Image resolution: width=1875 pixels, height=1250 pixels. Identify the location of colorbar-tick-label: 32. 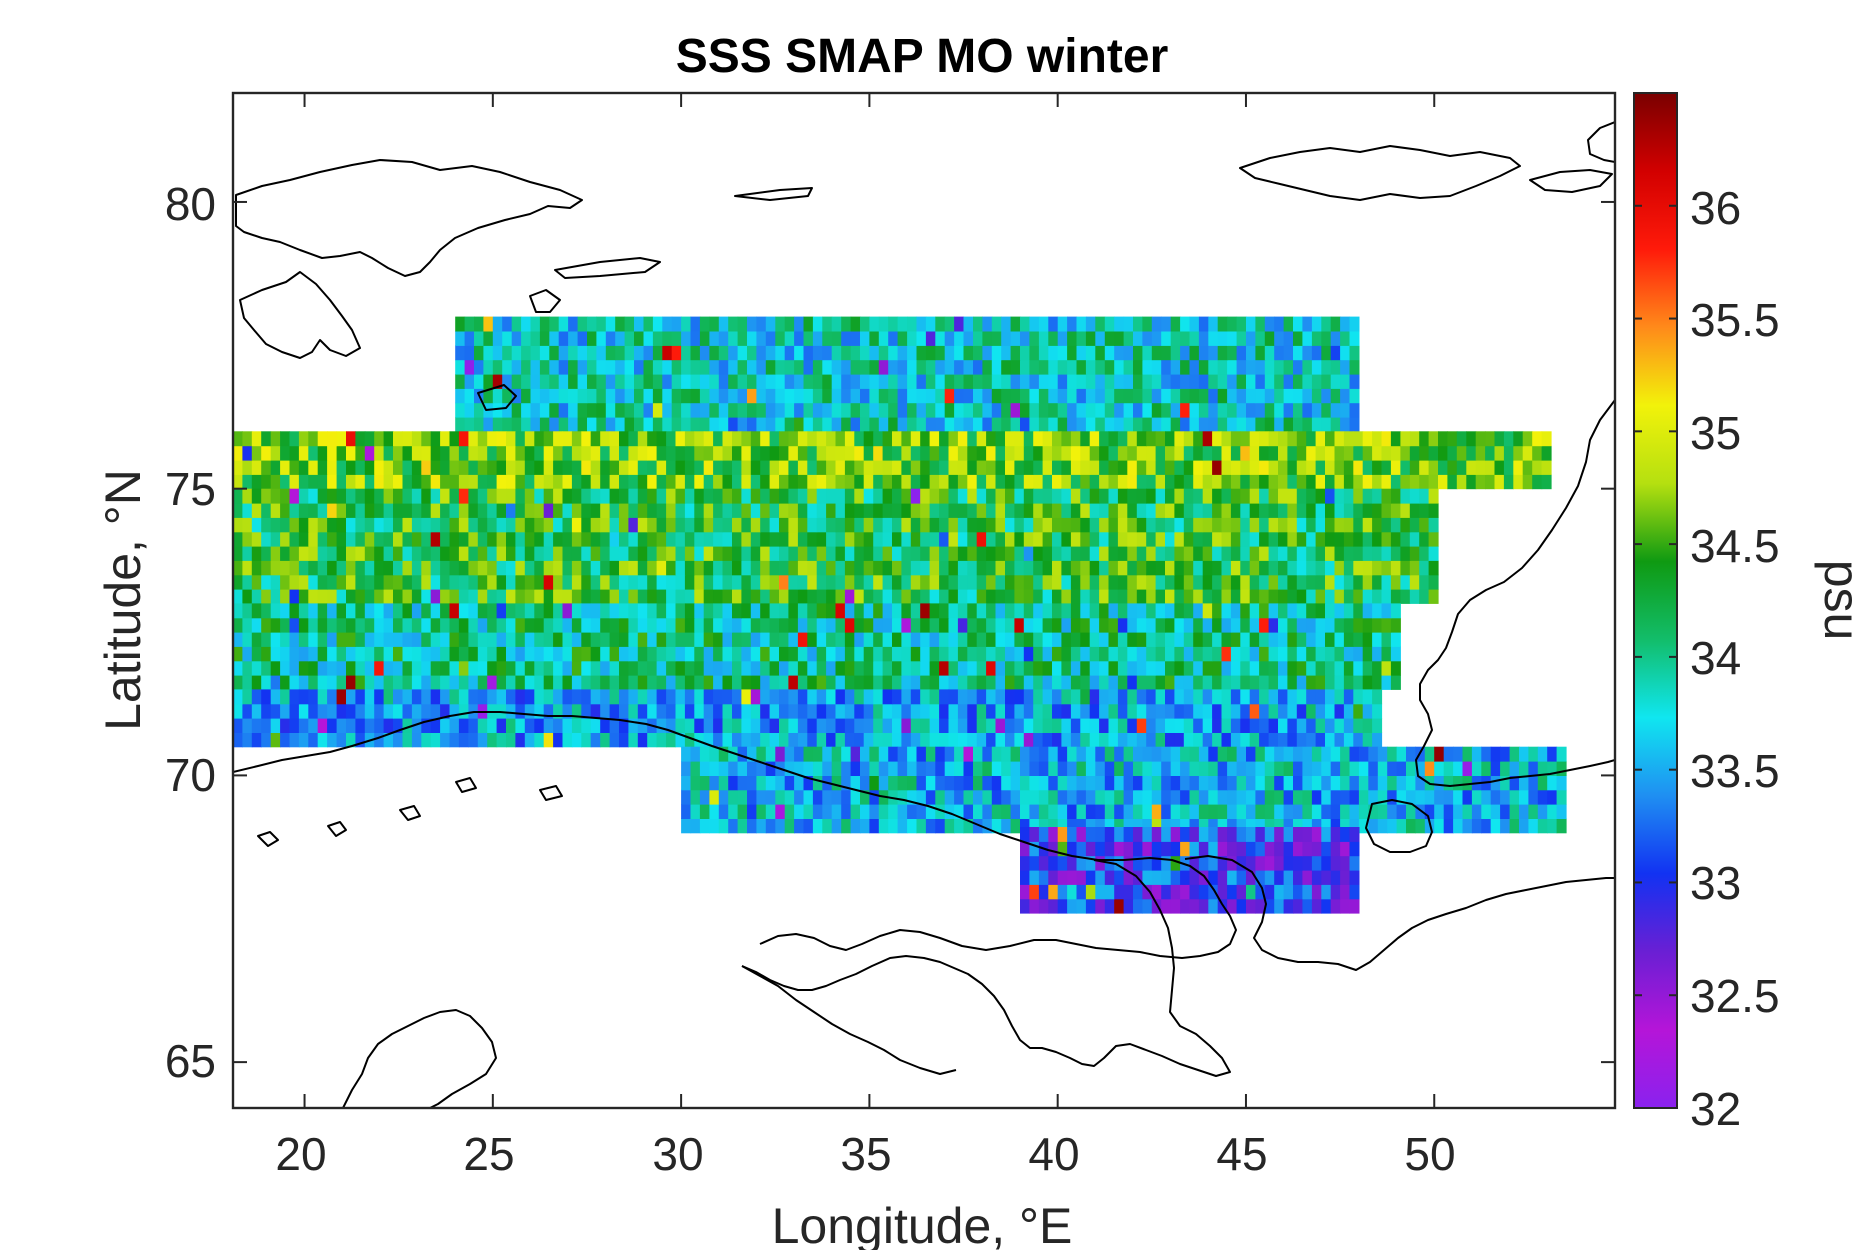
(1715, 1109).